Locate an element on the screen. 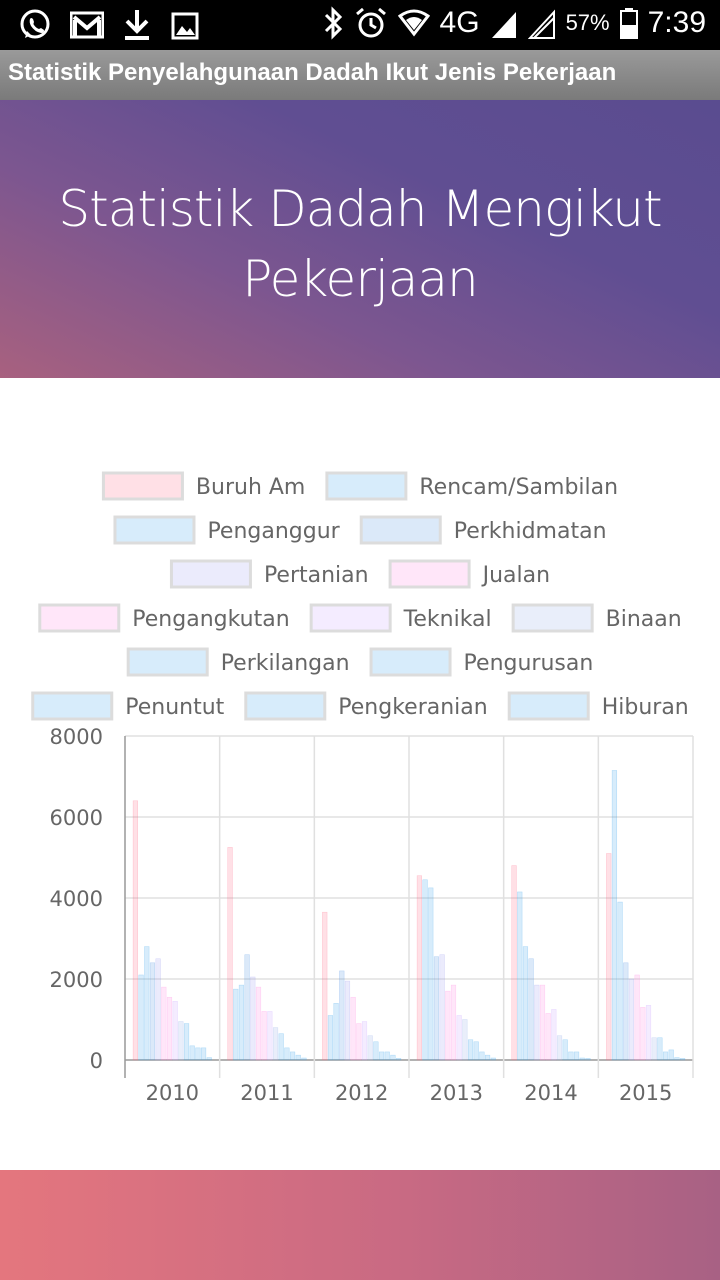  y-tick-label: 0 is located at coordinates (96, 1061).